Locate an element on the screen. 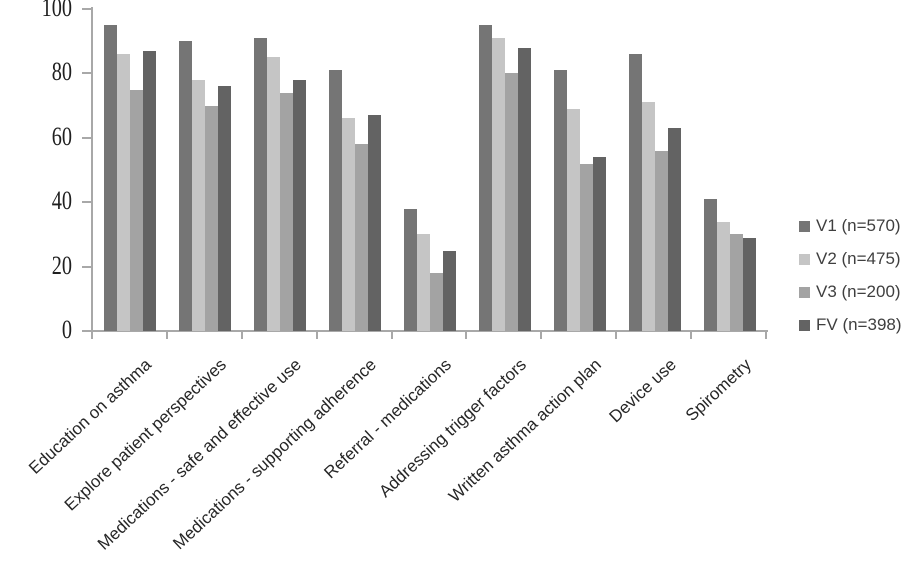  x-axis-category-label: Referral - medications is located at coordinates (387, 419).